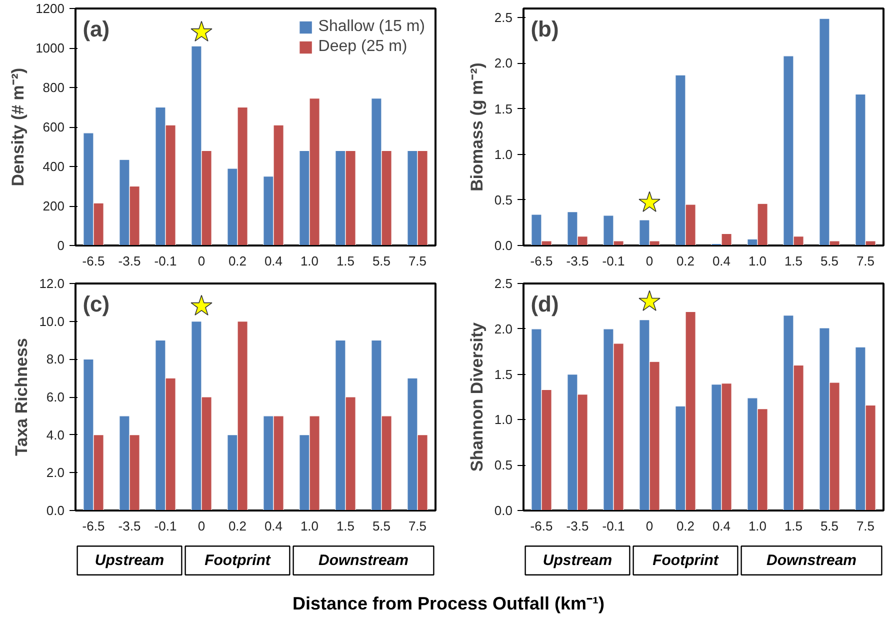  Describe the element at coordinates (544, 304) in the screenshot. I see `annotation: (d)` at that location.